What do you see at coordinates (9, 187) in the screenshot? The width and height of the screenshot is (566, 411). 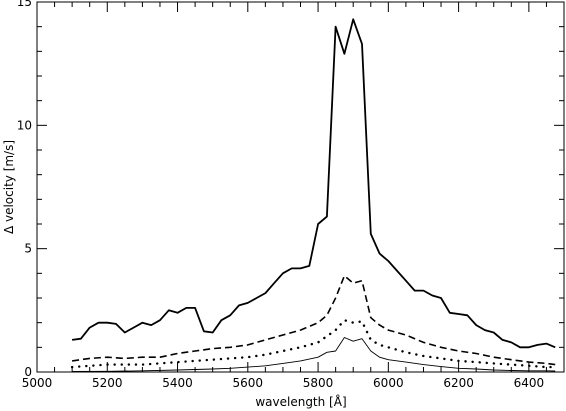 I see `y-axis-label: Δ velocity [m/s]` at bounding box center [9, 187].